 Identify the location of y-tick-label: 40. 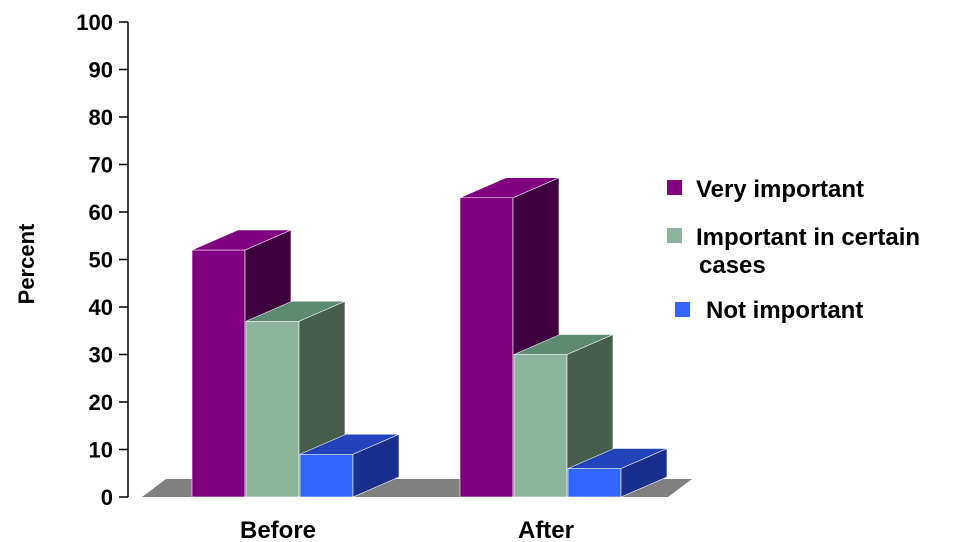
(101, 307).